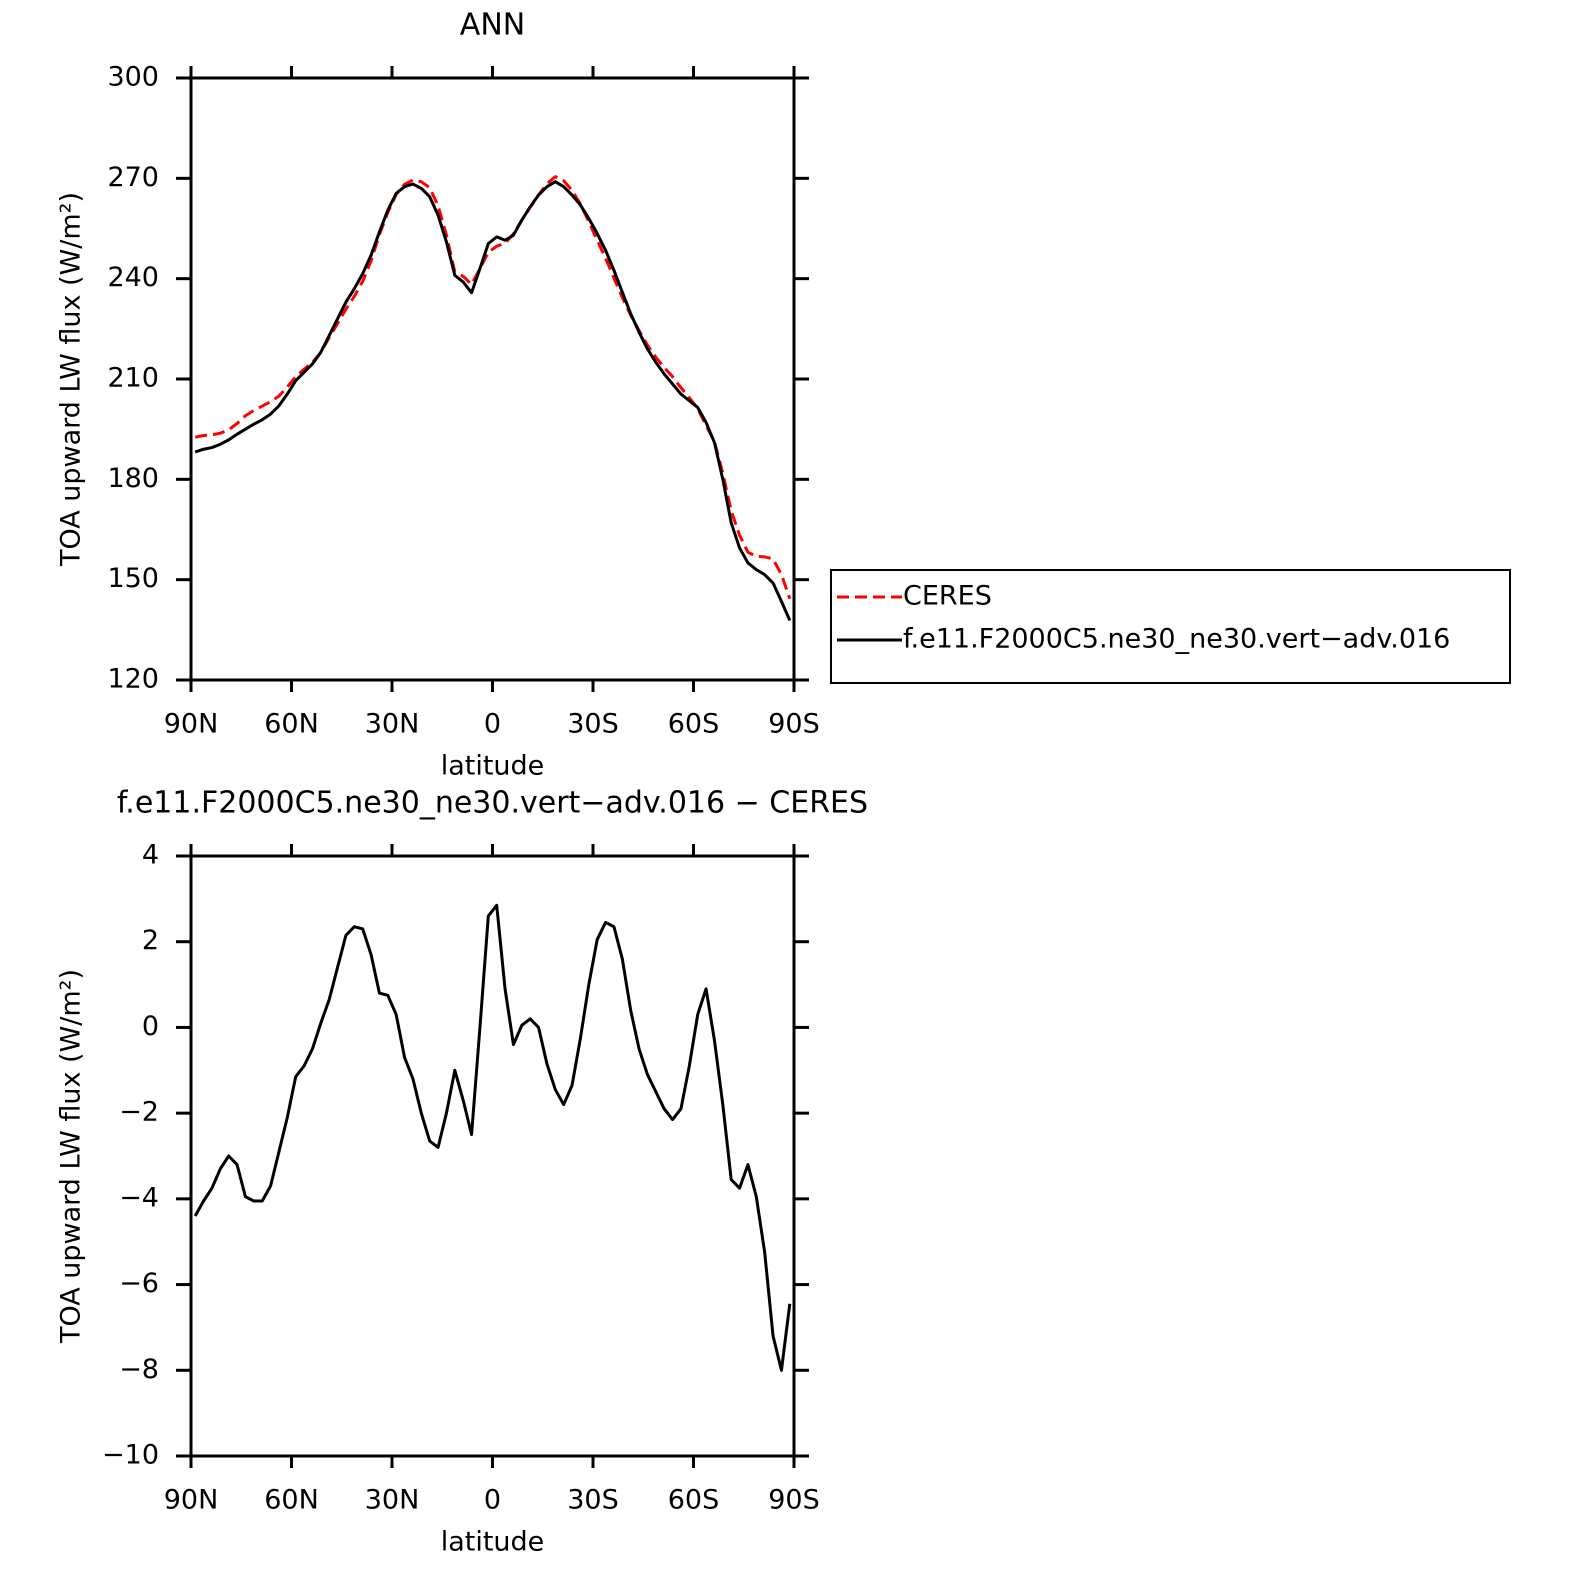  Describe the element at coordinates (133, 478) in the screenshot. I see `y-tick-label: 180` at that location.